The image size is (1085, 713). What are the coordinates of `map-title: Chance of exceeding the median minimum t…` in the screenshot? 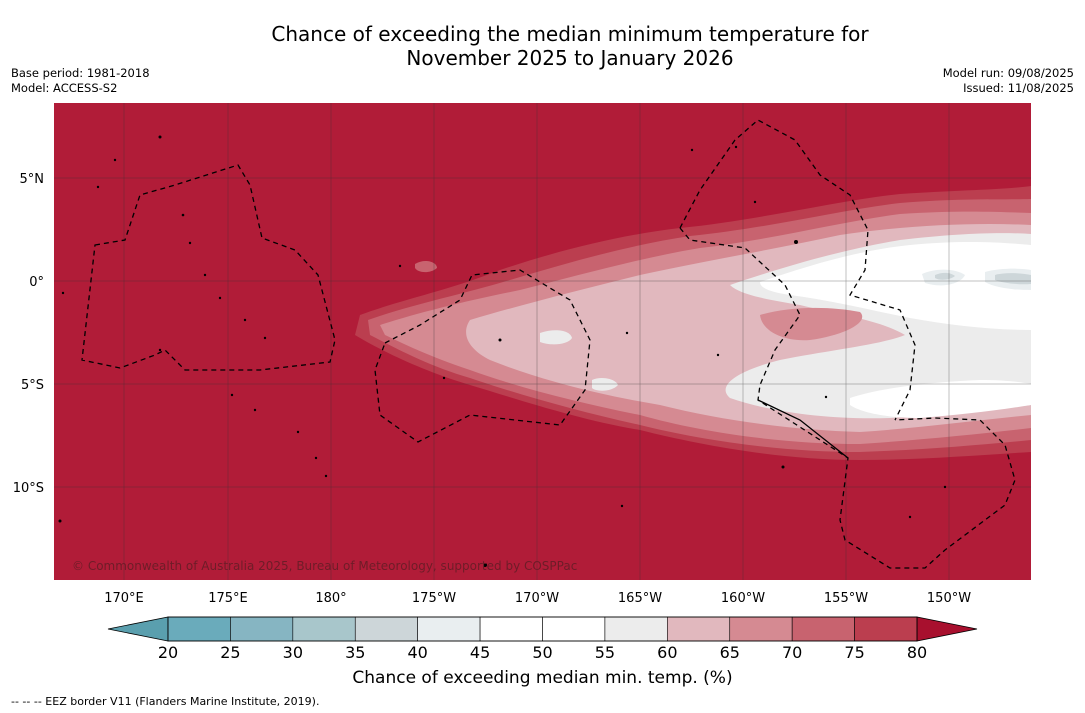 It's located at (542, 46).